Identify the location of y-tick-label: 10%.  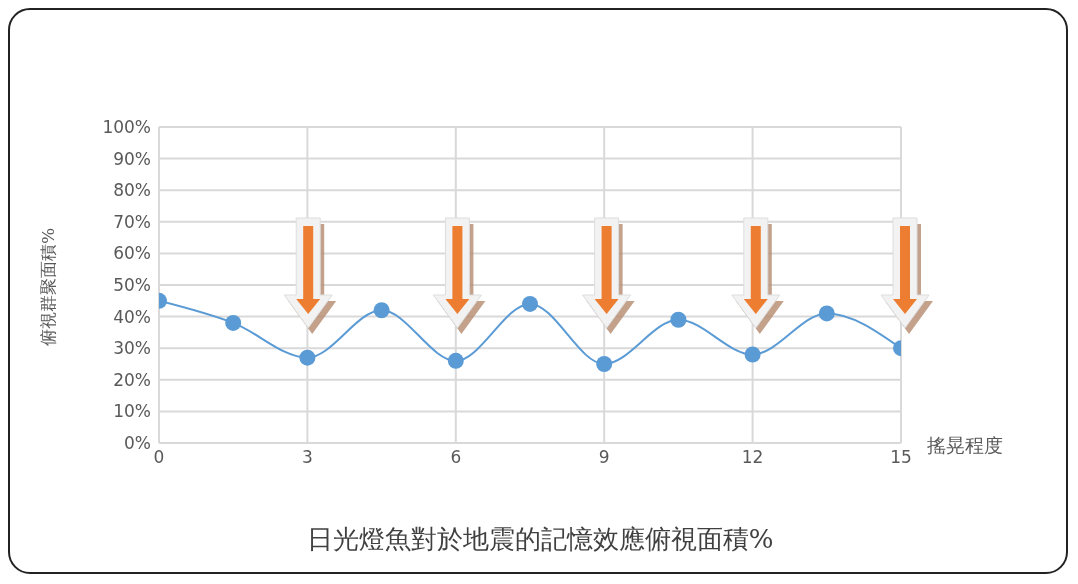
(132, 411).